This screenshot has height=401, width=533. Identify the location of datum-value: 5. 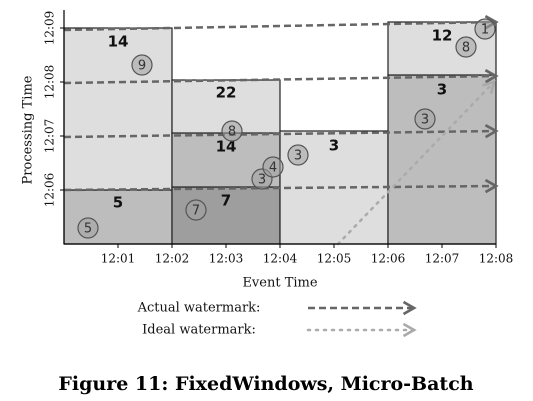
(88, 229).